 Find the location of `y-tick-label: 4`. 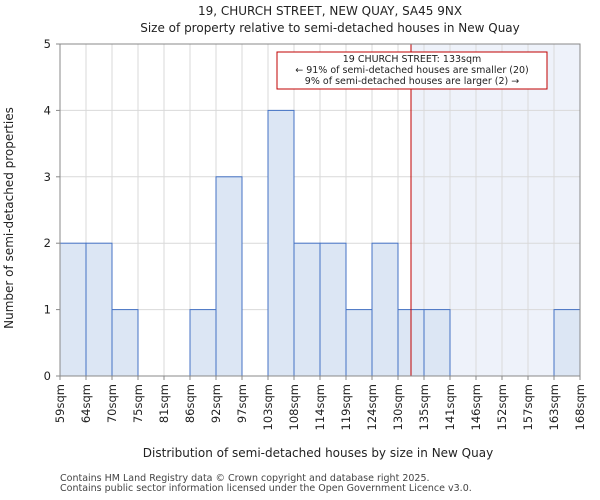

y-tick-label: 4 is located at coordinates (47, 110).